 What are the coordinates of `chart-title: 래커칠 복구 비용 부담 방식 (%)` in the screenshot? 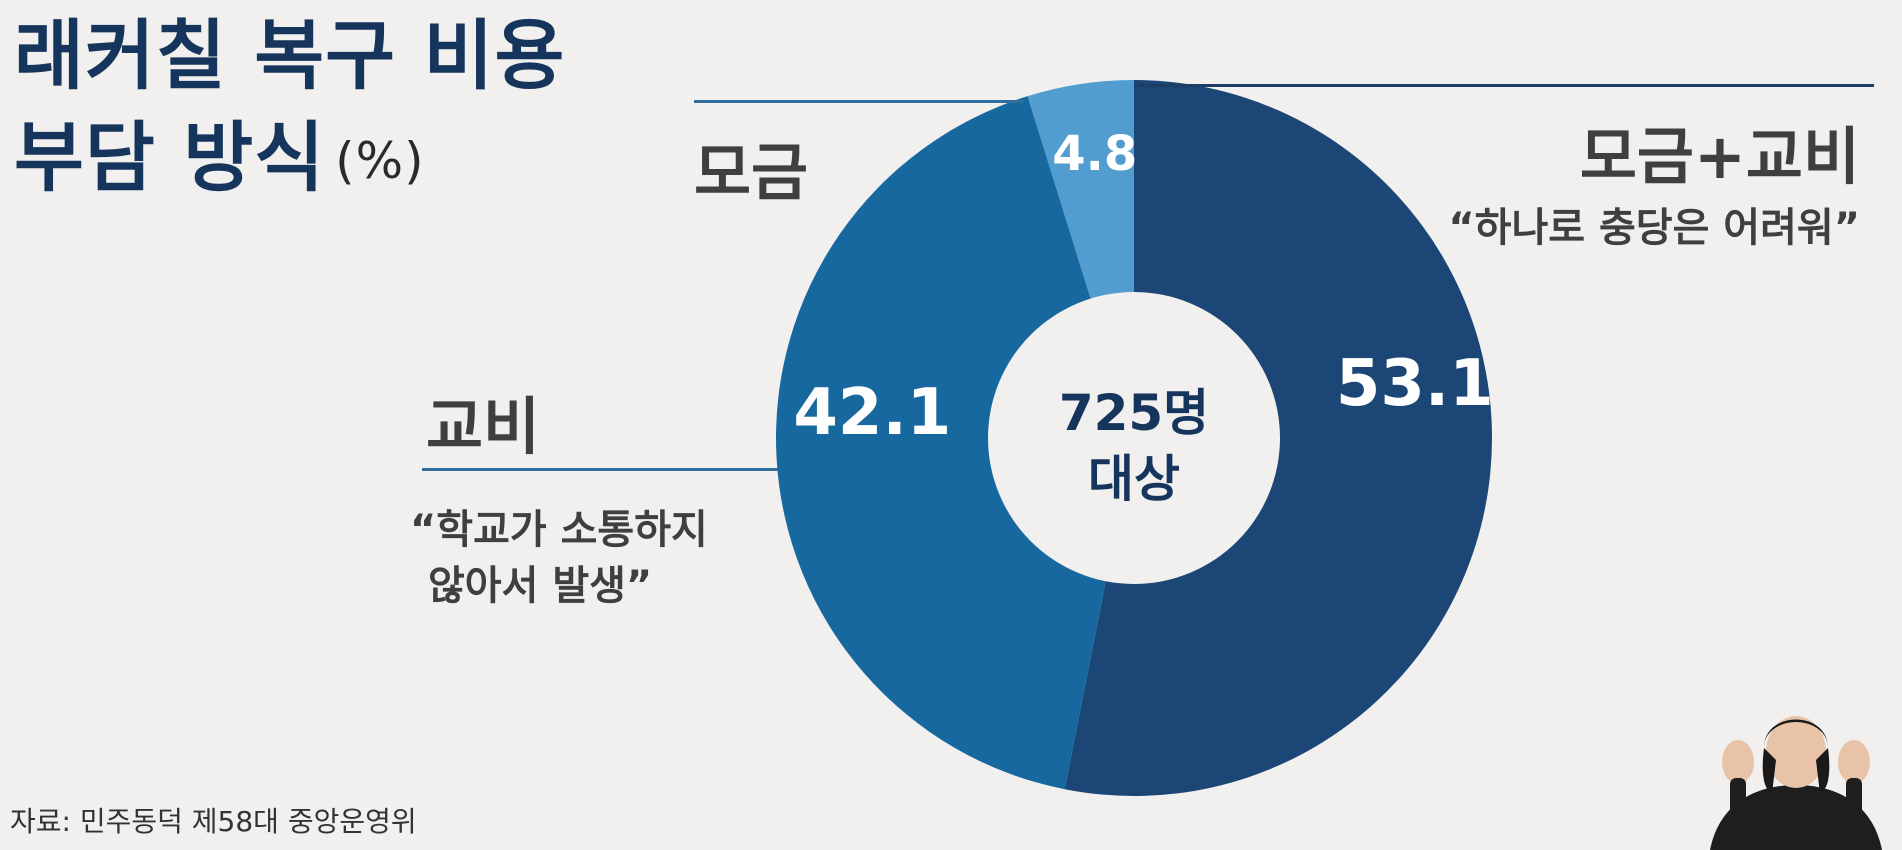 It's located at (289, 106).